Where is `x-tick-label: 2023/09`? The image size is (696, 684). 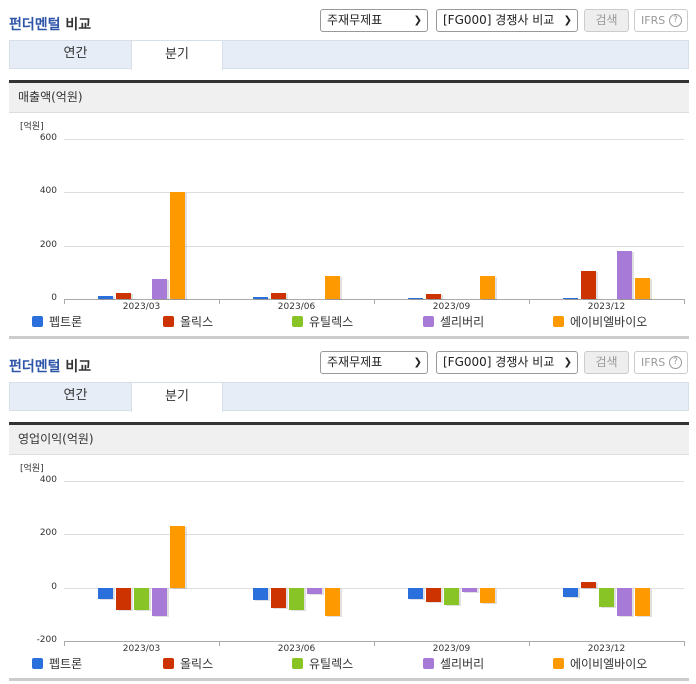
x-tick-label: 2023/09 is located at coordinates (451, 307).